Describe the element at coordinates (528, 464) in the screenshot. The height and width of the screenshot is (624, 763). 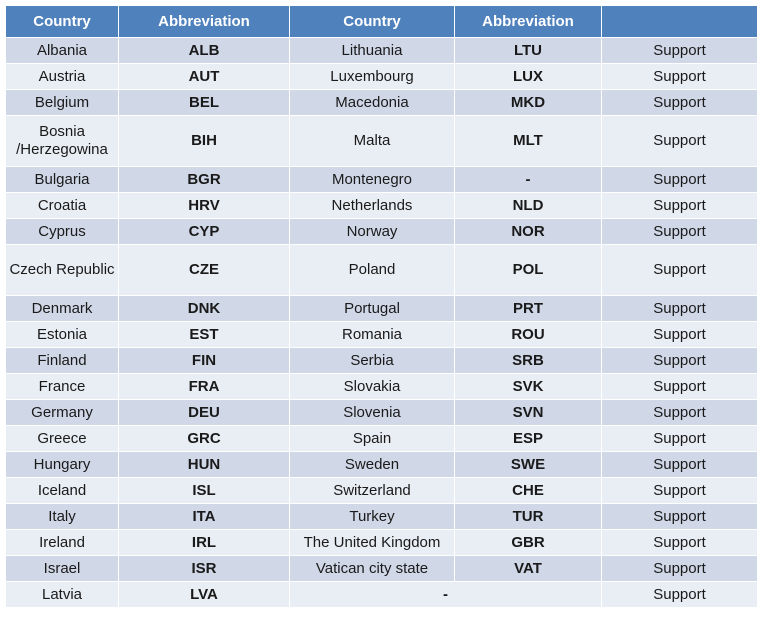
I see `abbreviation-cell: SWE` at that location.